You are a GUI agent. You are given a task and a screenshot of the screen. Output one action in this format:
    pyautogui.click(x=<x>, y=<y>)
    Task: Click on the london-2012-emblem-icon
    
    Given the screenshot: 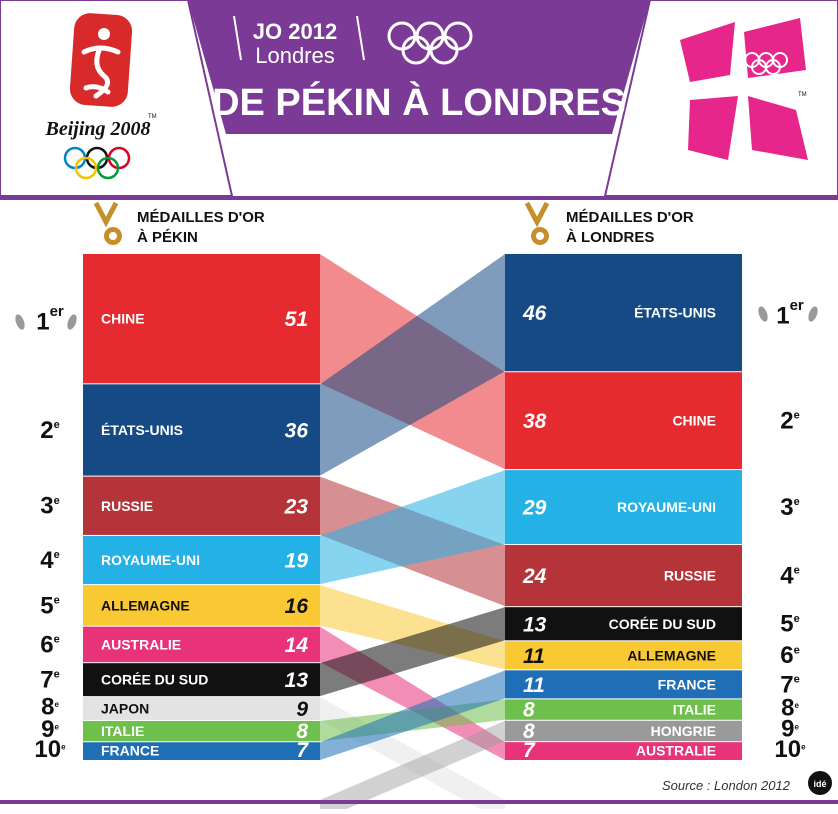 What is the action you would take?
    pyautogui.click(x=744, y=89)
    